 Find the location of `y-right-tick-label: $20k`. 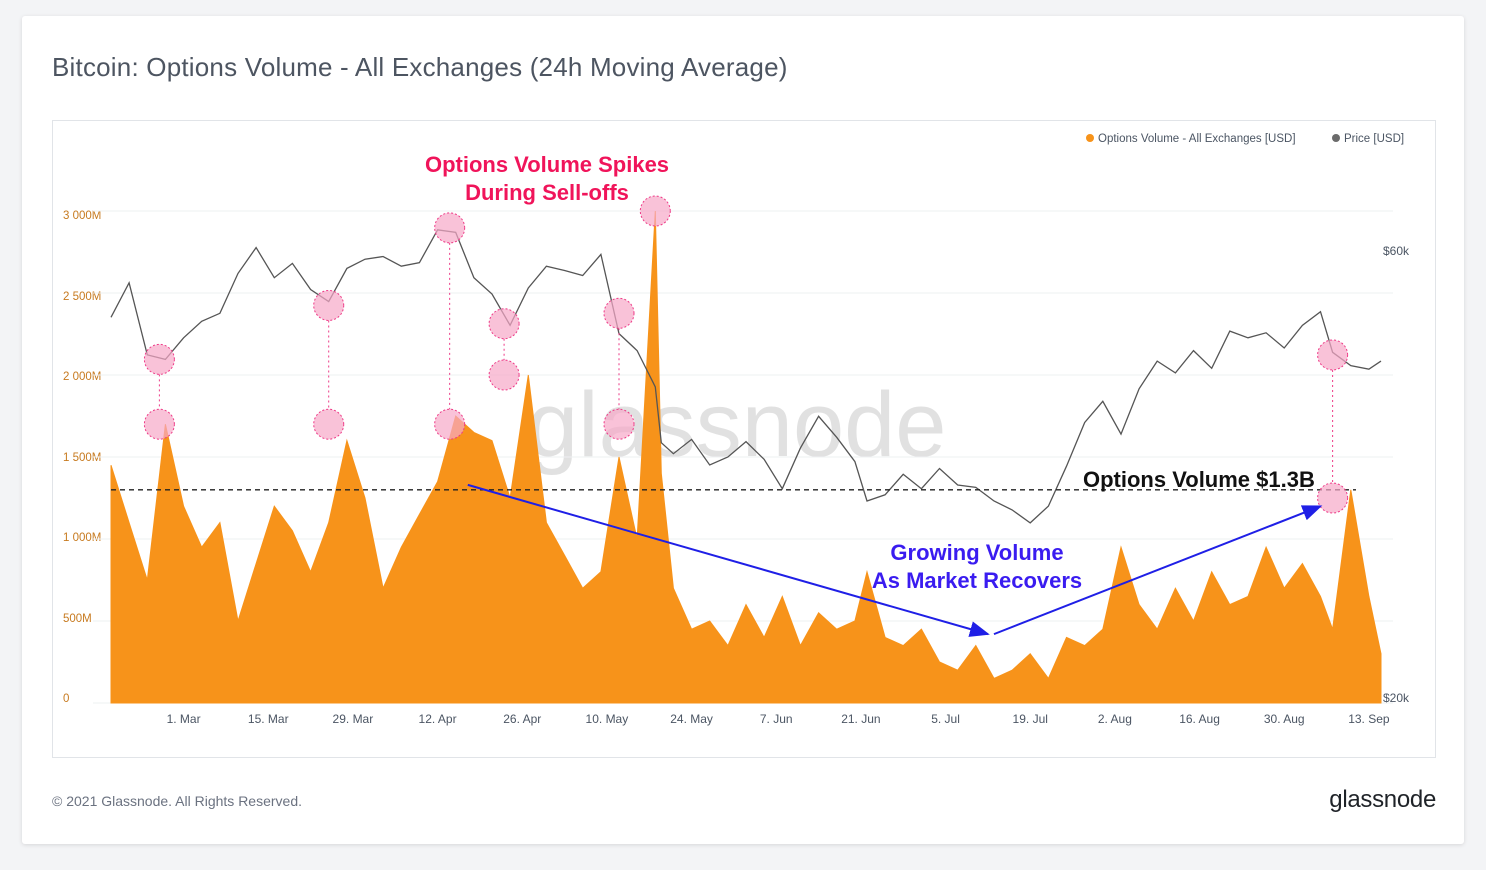

y-right-tick-label: $20k is located at coordinates (1396, 698).